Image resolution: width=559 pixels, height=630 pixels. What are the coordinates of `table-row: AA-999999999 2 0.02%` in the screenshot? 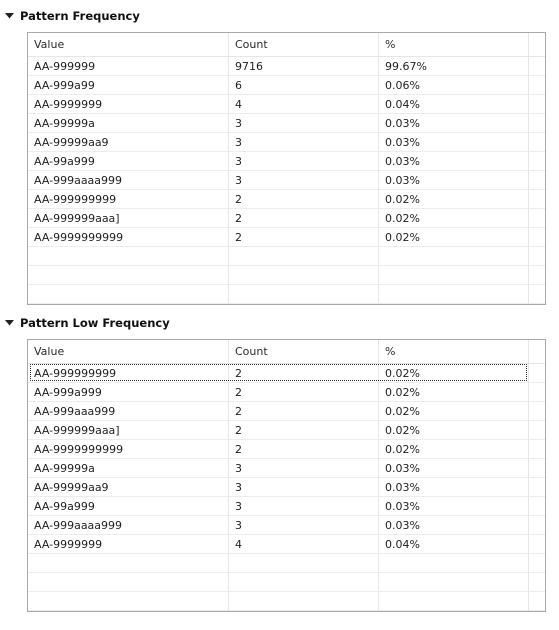 It's located at (286, 199).